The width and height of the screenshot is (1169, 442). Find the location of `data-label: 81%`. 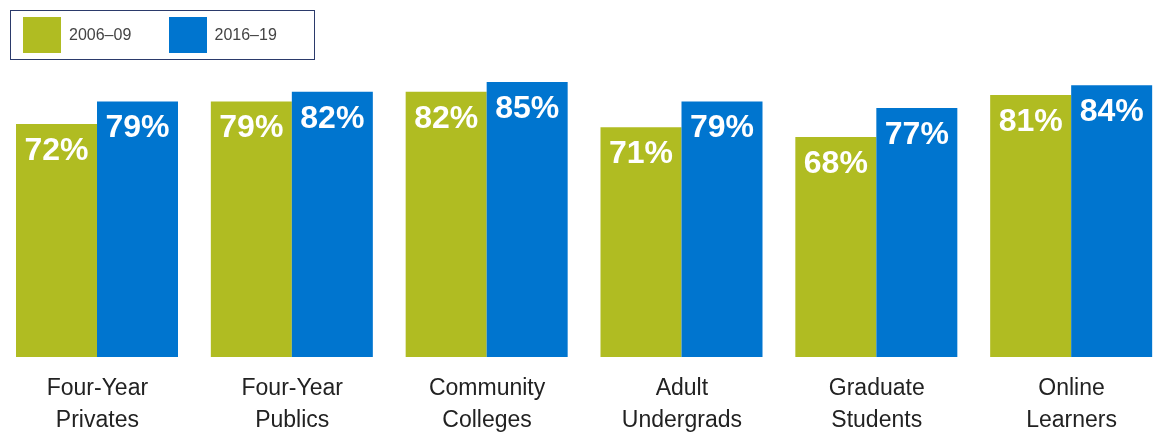

data-label: 81% is located at coordinates (1030, 119).